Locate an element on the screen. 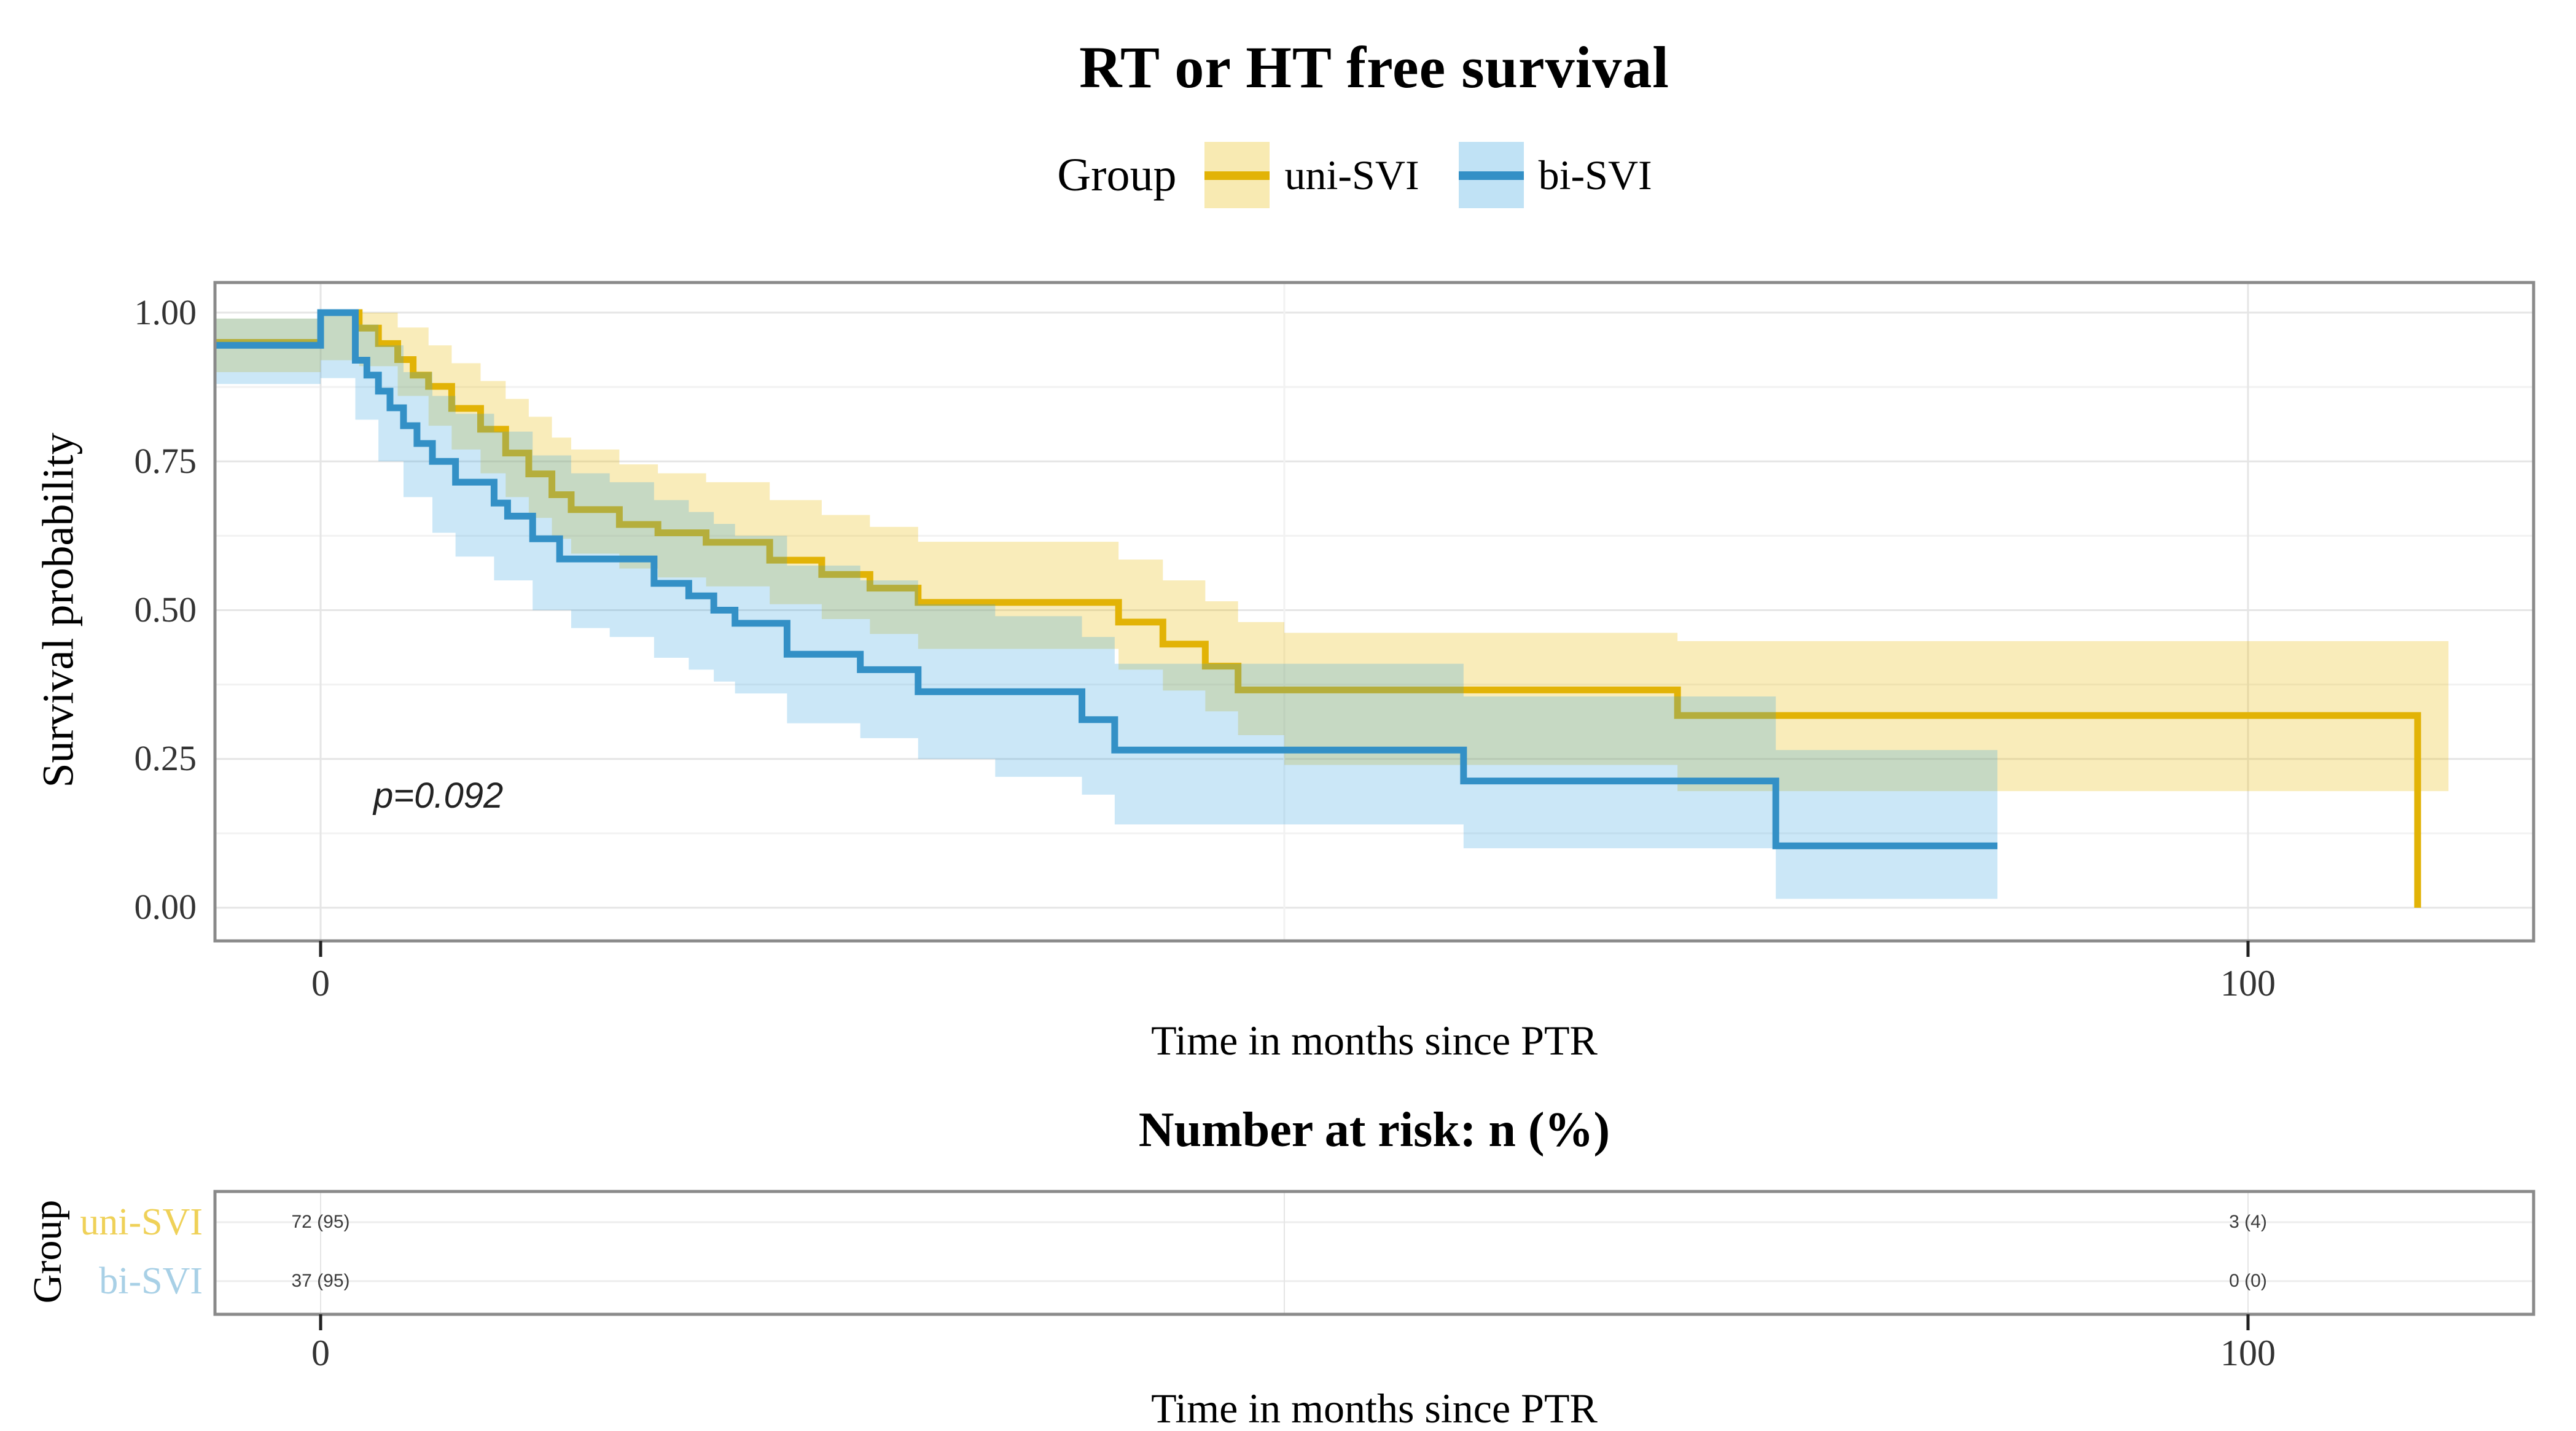 The width and height of the screenshot is (2576, 1431). x-axis-title: Time in months since PTR is located at coordinates (1374, 1040).